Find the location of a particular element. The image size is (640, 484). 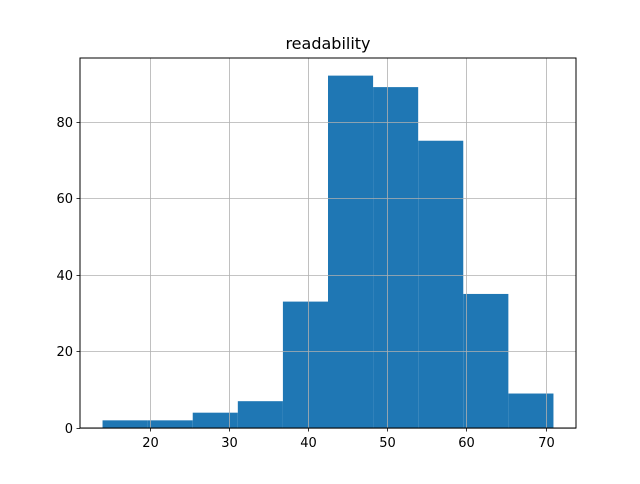

x-tick-label: 70 is located at coordinates (546, 443).